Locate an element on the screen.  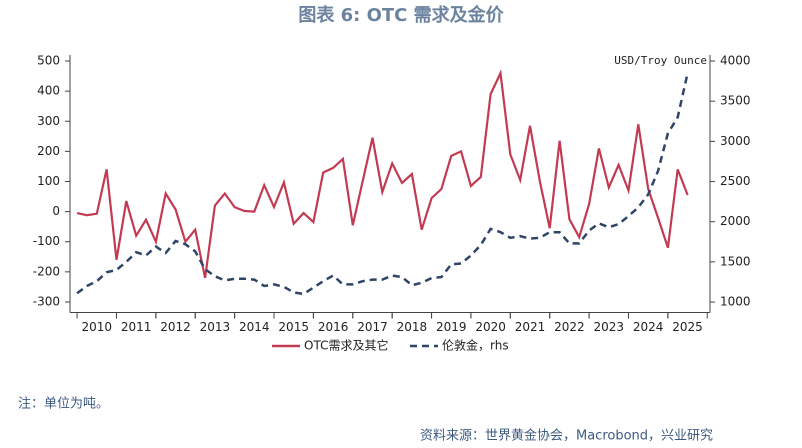
x-tick-label: 2019 is located at coordinates (451, 327).